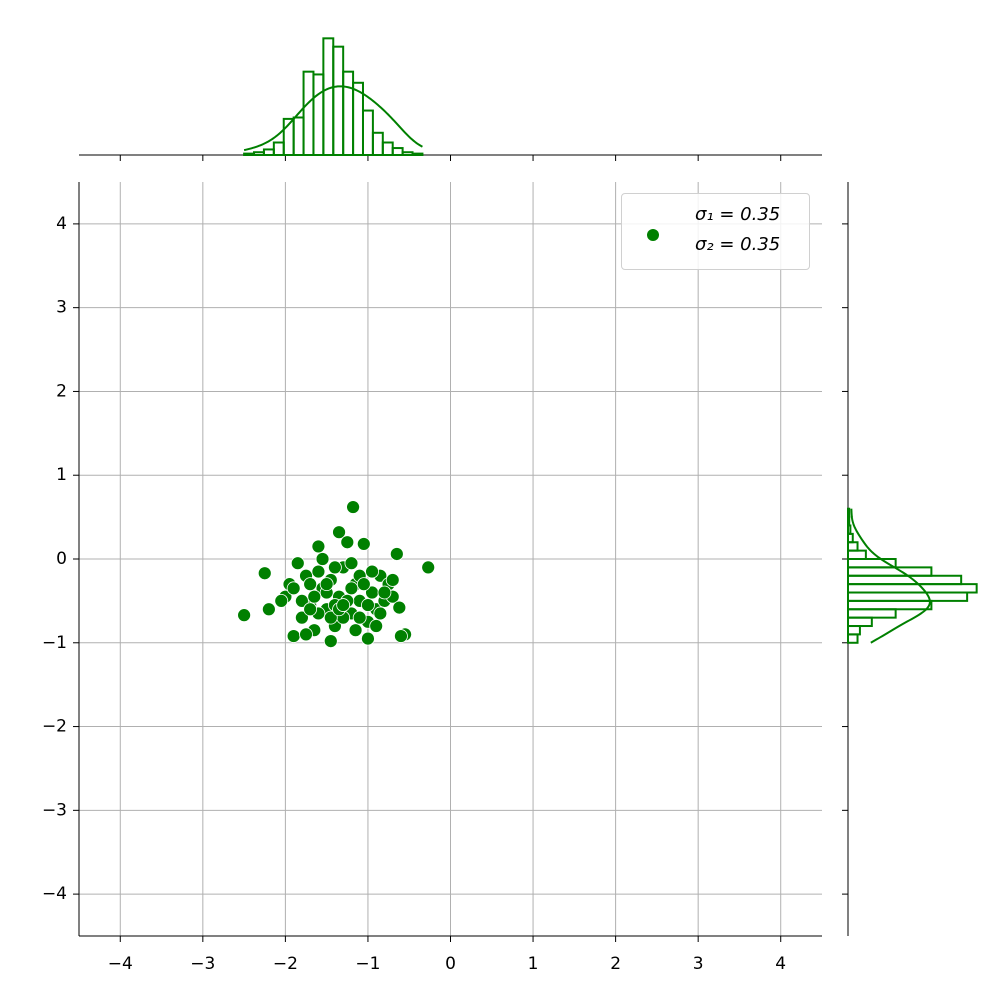 The image size is (1000, 1000). Describe the element at coordinates (61, 475) in the screenshot. I see `y-tick-label: 1` at that location.